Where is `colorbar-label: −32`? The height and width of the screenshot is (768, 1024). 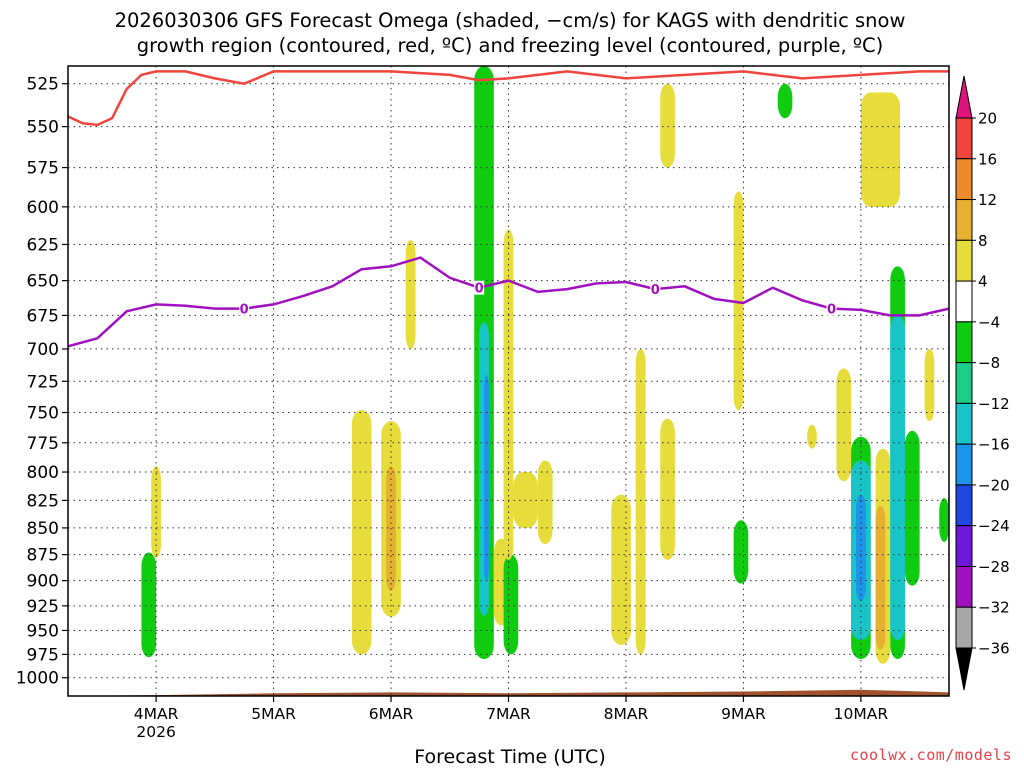 colorbar-label: −32 is located at coordinates (994, 608).